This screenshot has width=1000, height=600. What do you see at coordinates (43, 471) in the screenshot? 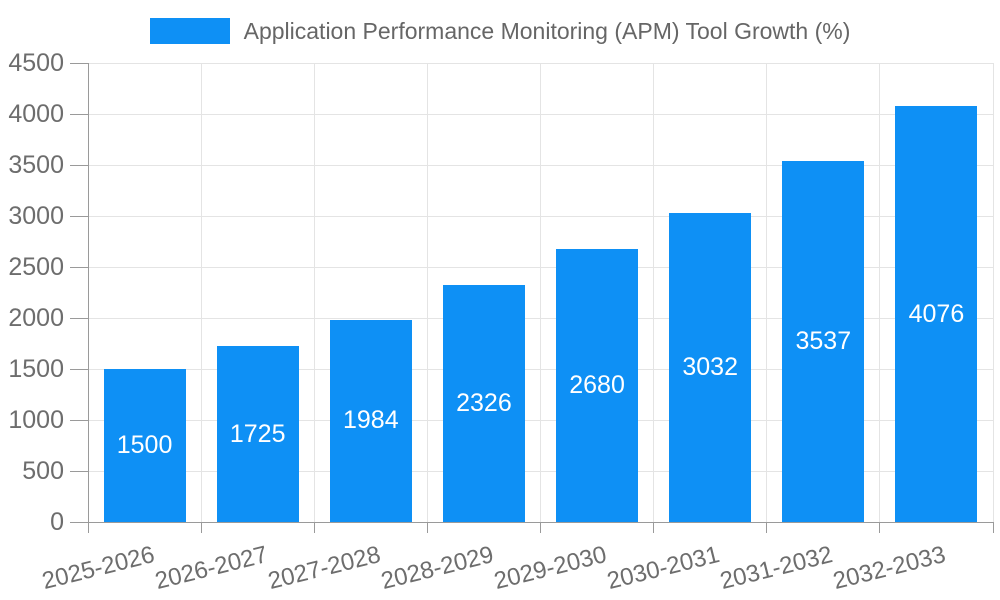
I see `y-axis-label: 500` at bounding box center [43, 471].